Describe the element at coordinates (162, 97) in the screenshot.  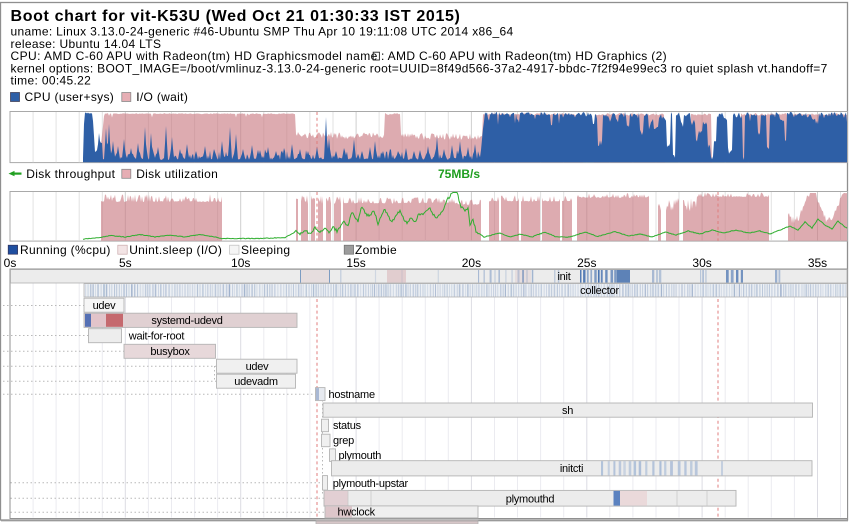
I see `svg-text: I/O (wait)` at that location.